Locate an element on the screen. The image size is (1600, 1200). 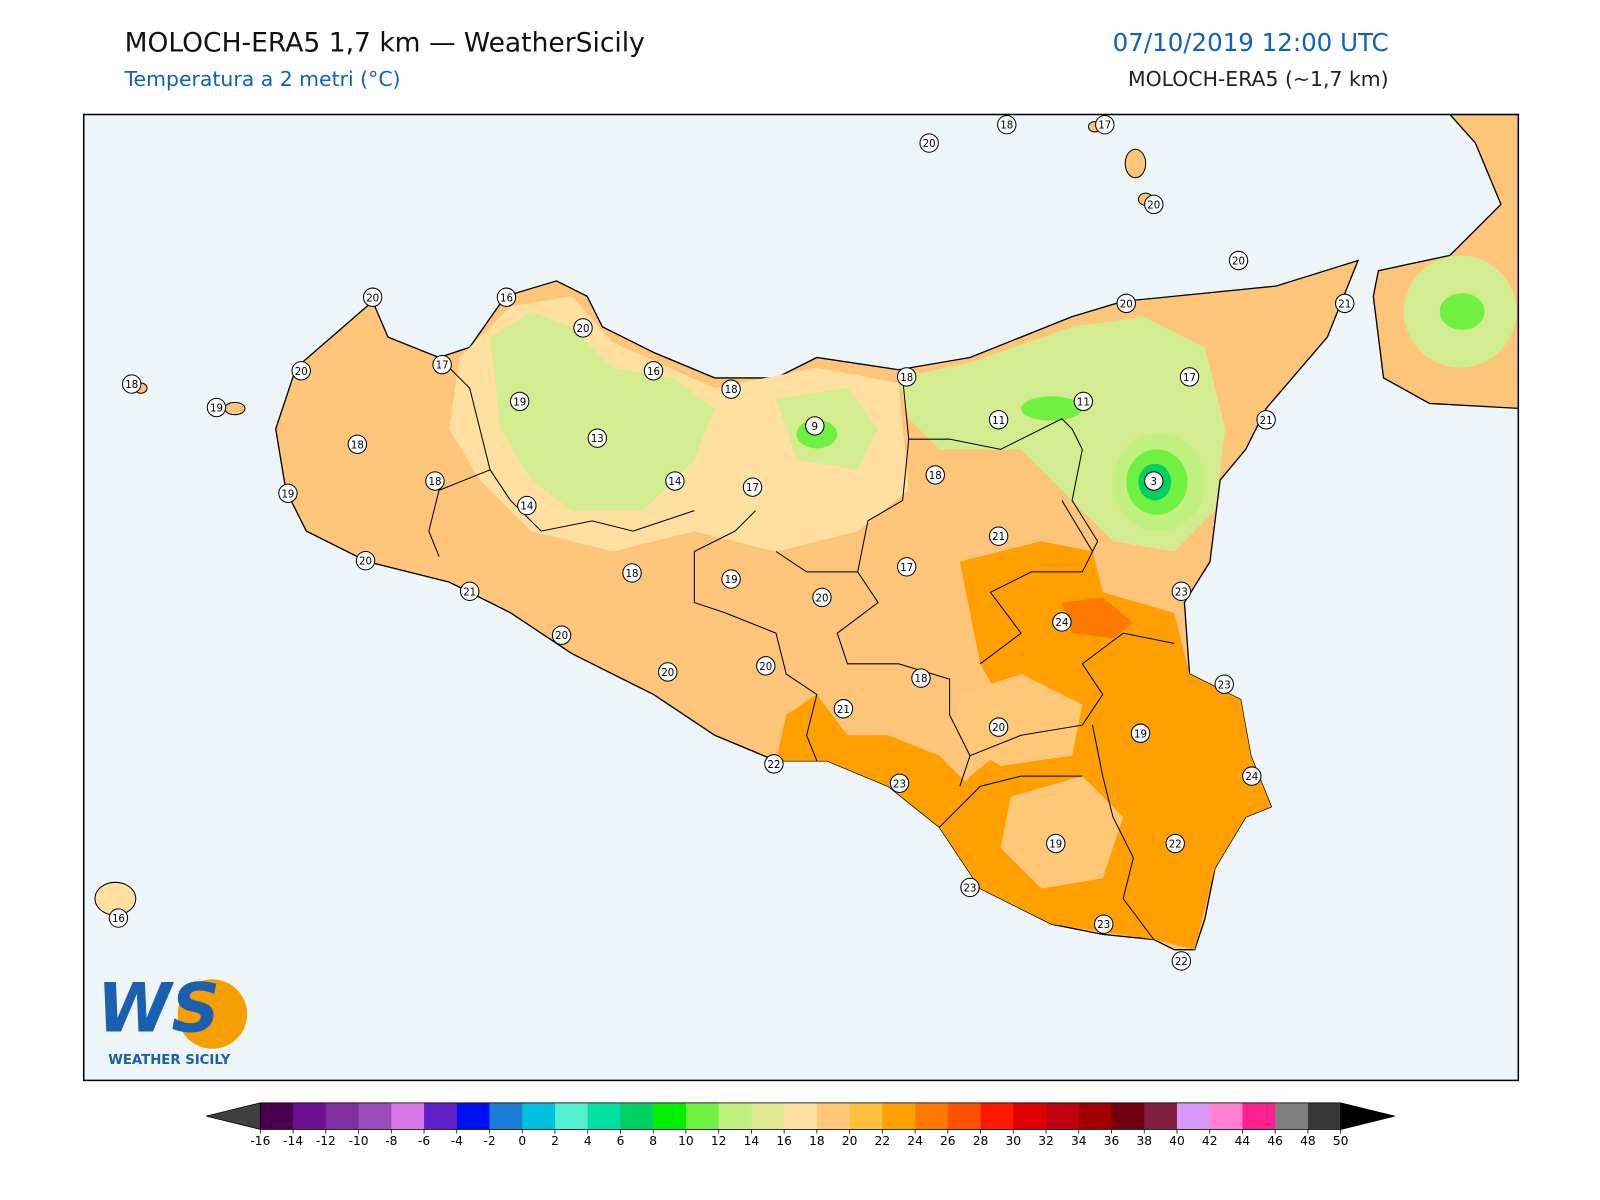
station-value: 23 is located at coordinates (899, 784).